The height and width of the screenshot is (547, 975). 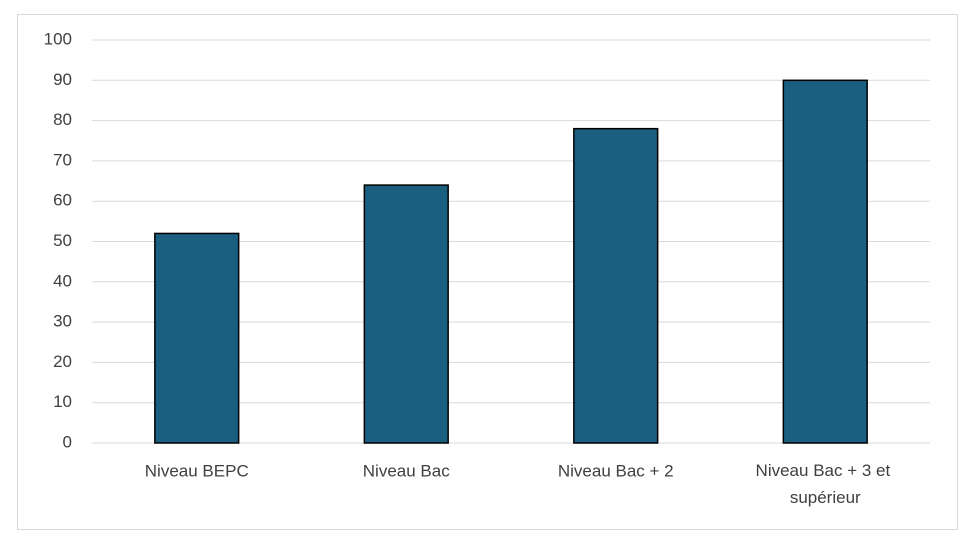 What do you see at coordinates (62, 119) in the screenshot?
I see `y-tick-label: 80` at bounding box center [62, 119].